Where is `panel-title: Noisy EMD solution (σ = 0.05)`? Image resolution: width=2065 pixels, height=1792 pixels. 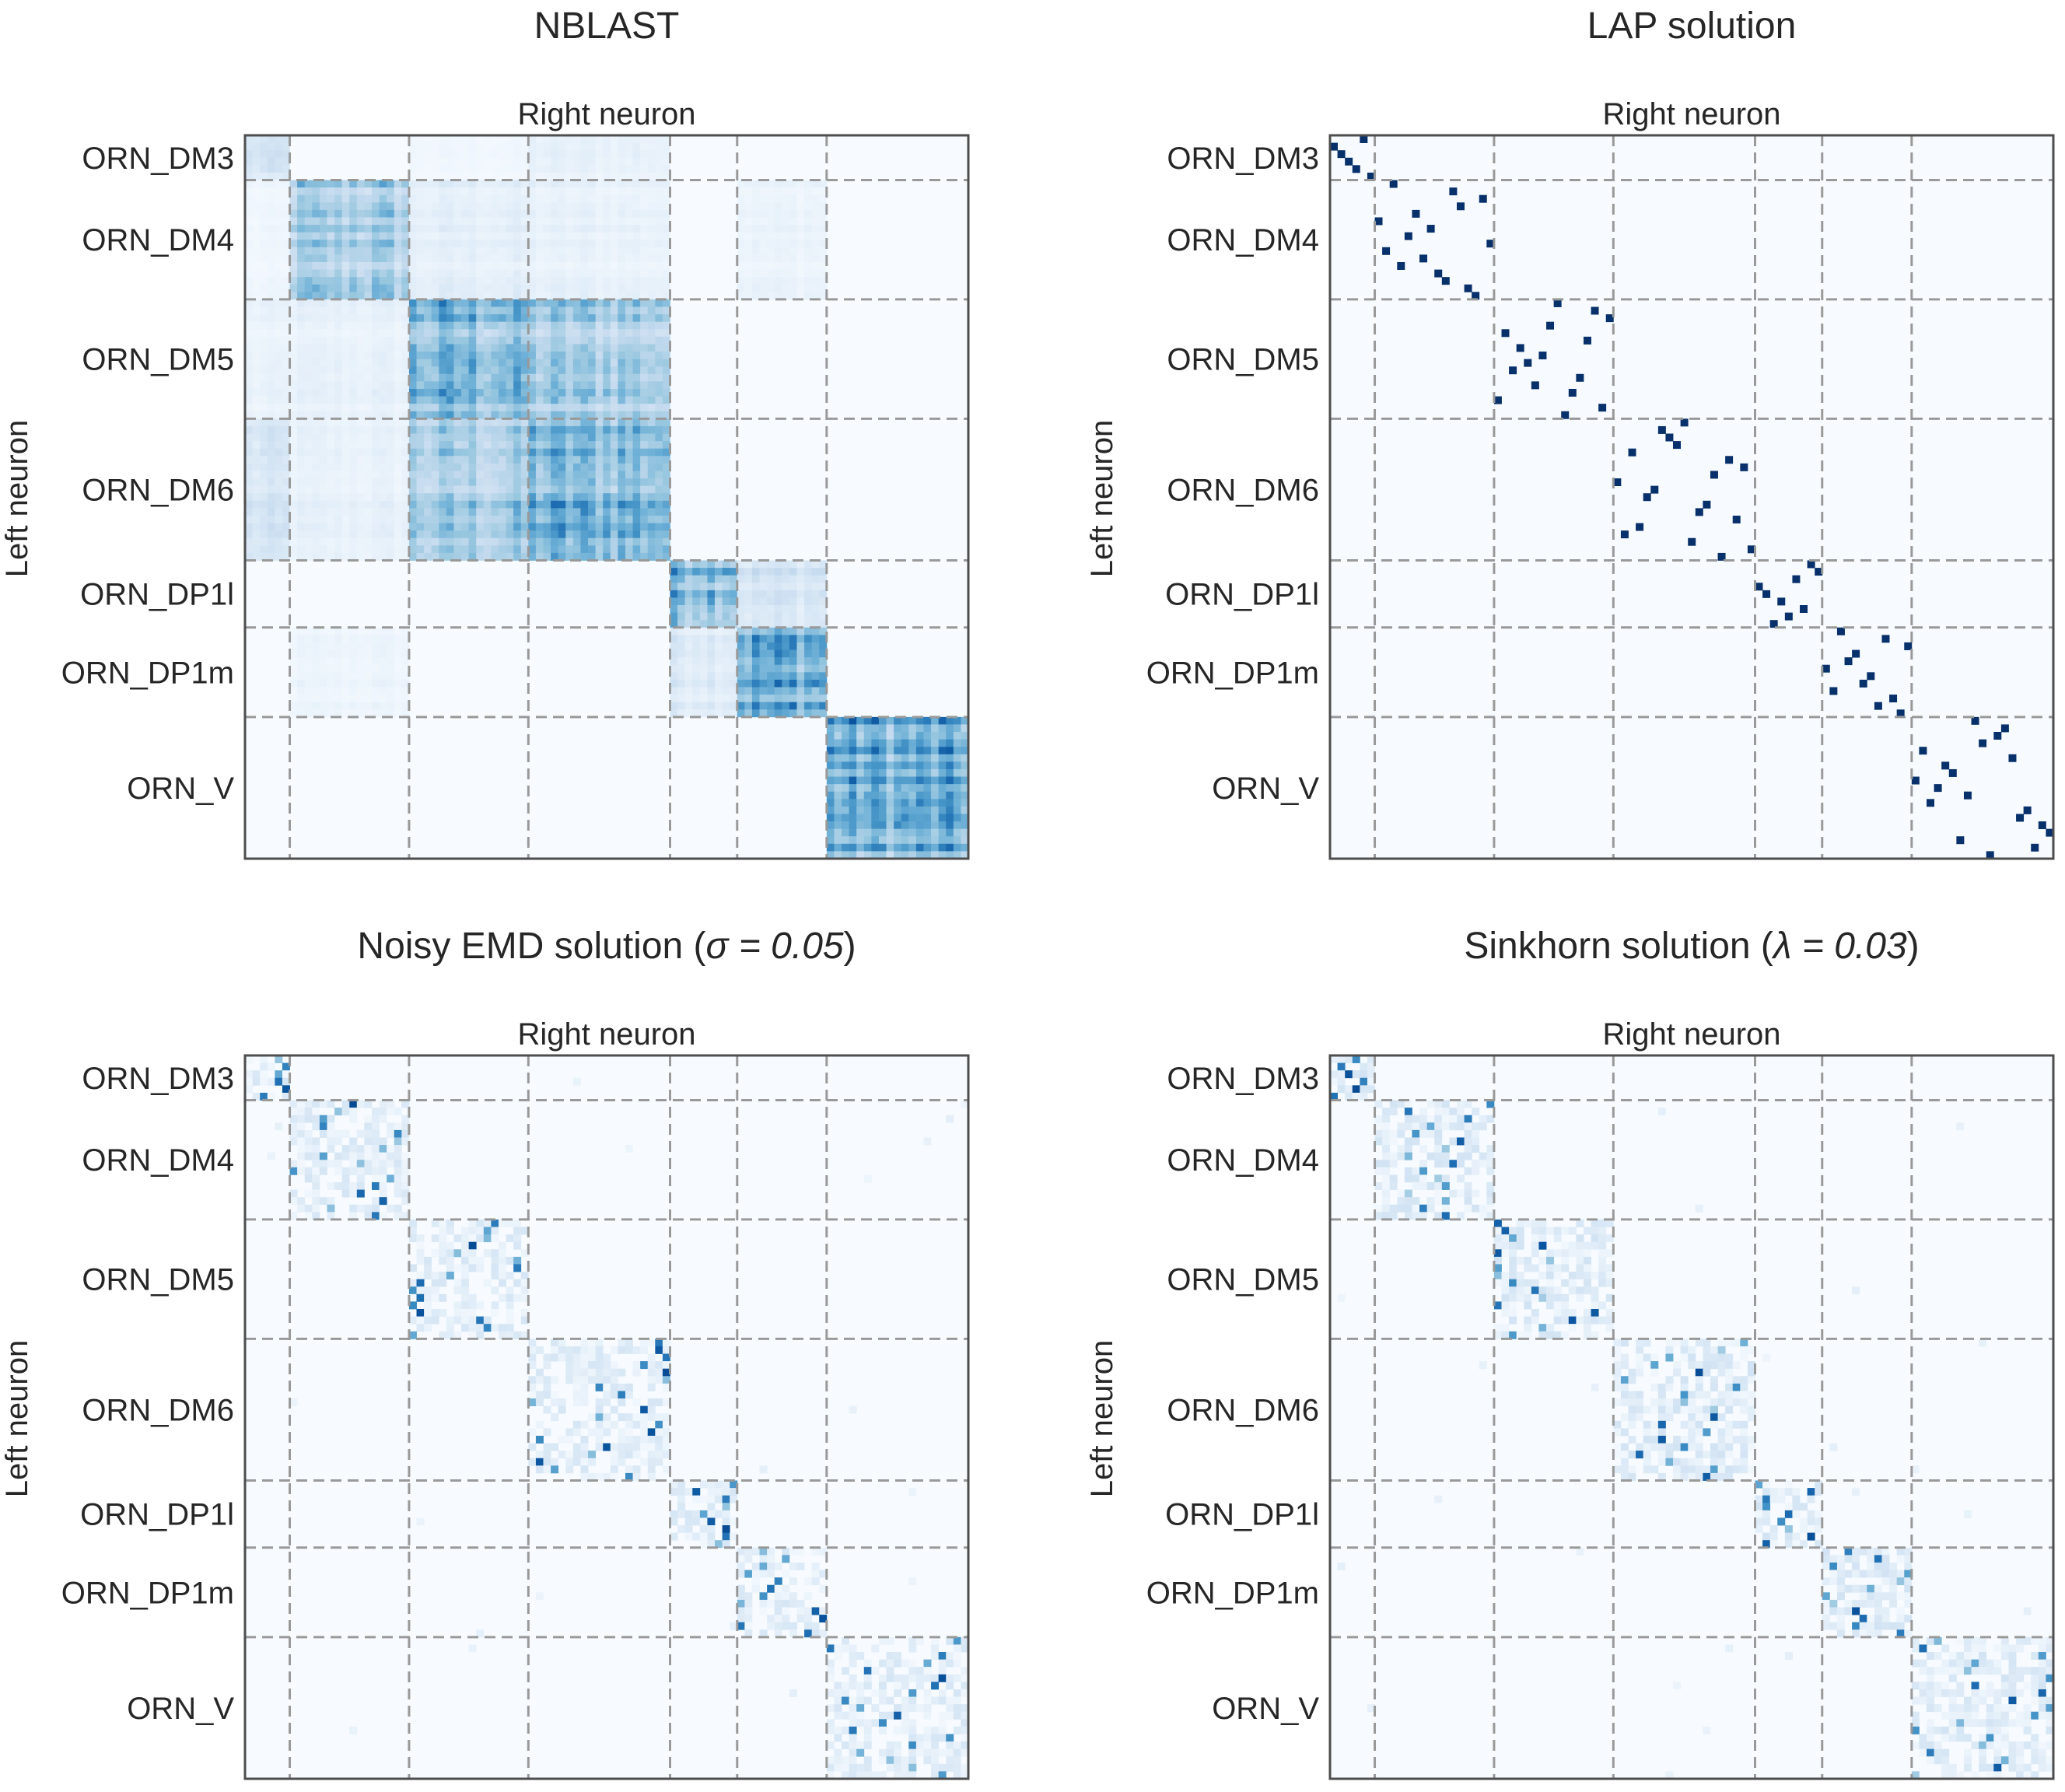
panel-title: Noisy EMD solution (σ = 0.05) is located at coordinates (606, 947).